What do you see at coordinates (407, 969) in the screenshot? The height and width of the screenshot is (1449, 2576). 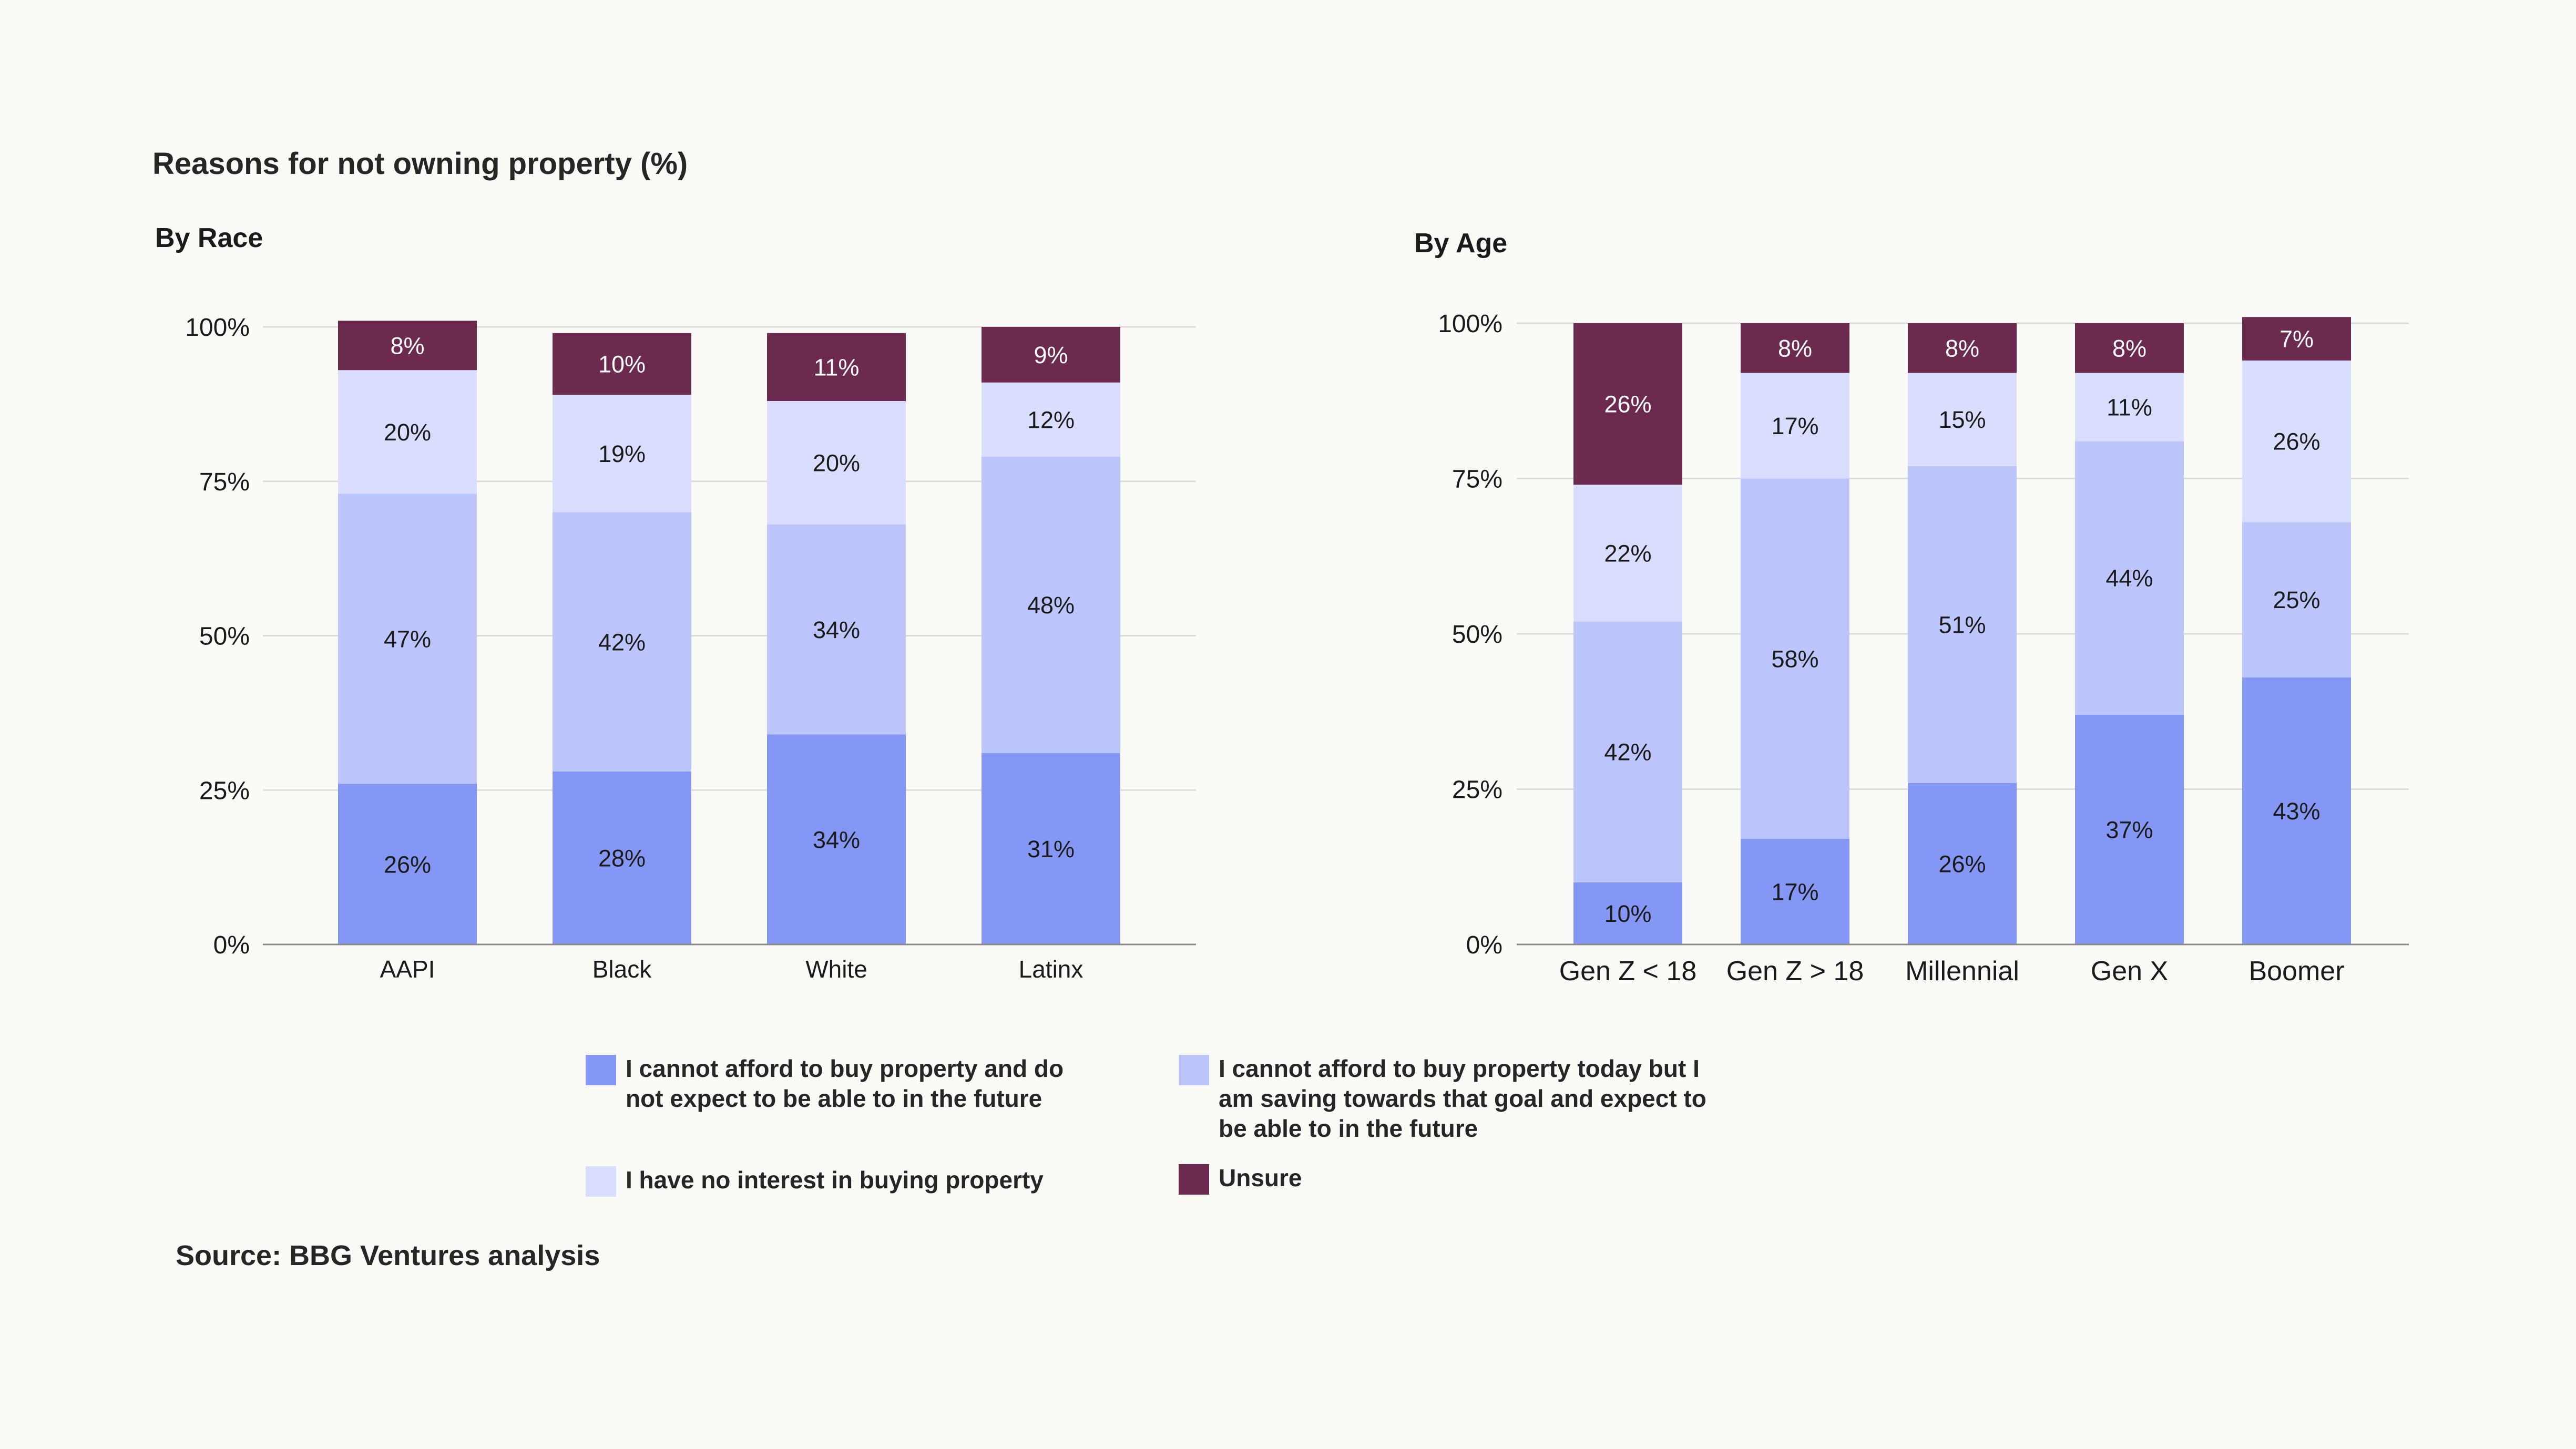 I see `x-tick-label: AAPI` at bounding box center [407, 969].